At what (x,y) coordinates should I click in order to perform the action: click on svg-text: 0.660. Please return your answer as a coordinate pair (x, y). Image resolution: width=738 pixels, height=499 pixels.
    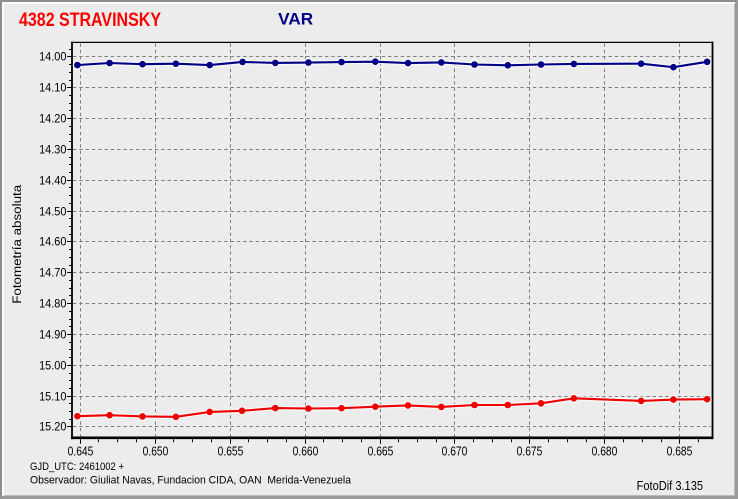
    Looking at the image, I should click on (306, 451).